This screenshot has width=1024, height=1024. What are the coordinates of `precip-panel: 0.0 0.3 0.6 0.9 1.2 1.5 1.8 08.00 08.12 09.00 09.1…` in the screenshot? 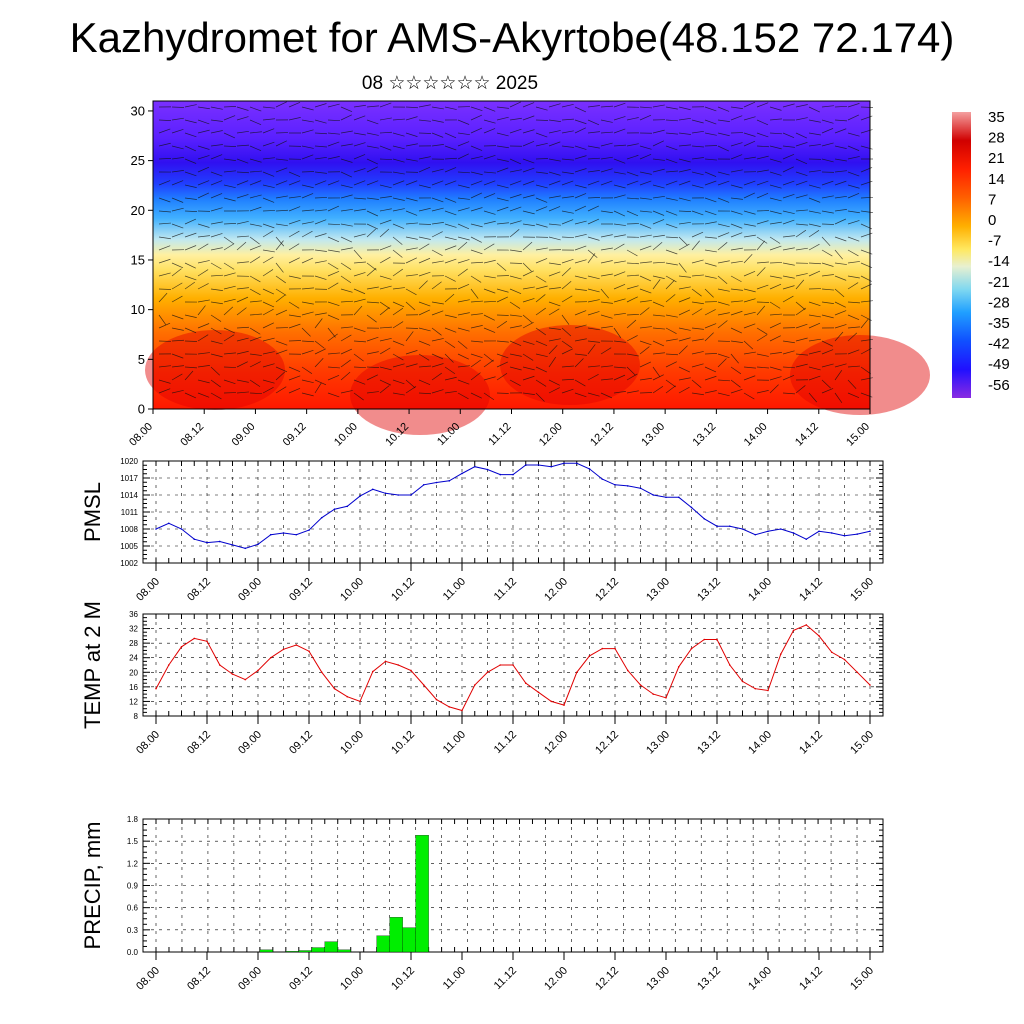 It's located at (482, 904).